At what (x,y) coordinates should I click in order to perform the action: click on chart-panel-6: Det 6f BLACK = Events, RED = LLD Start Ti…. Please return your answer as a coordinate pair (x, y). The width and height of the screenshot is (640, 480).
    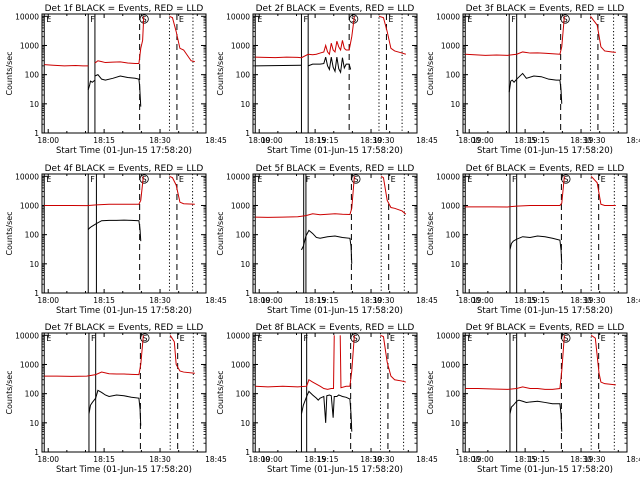
    Looking at the image, I should click on (533, 240).